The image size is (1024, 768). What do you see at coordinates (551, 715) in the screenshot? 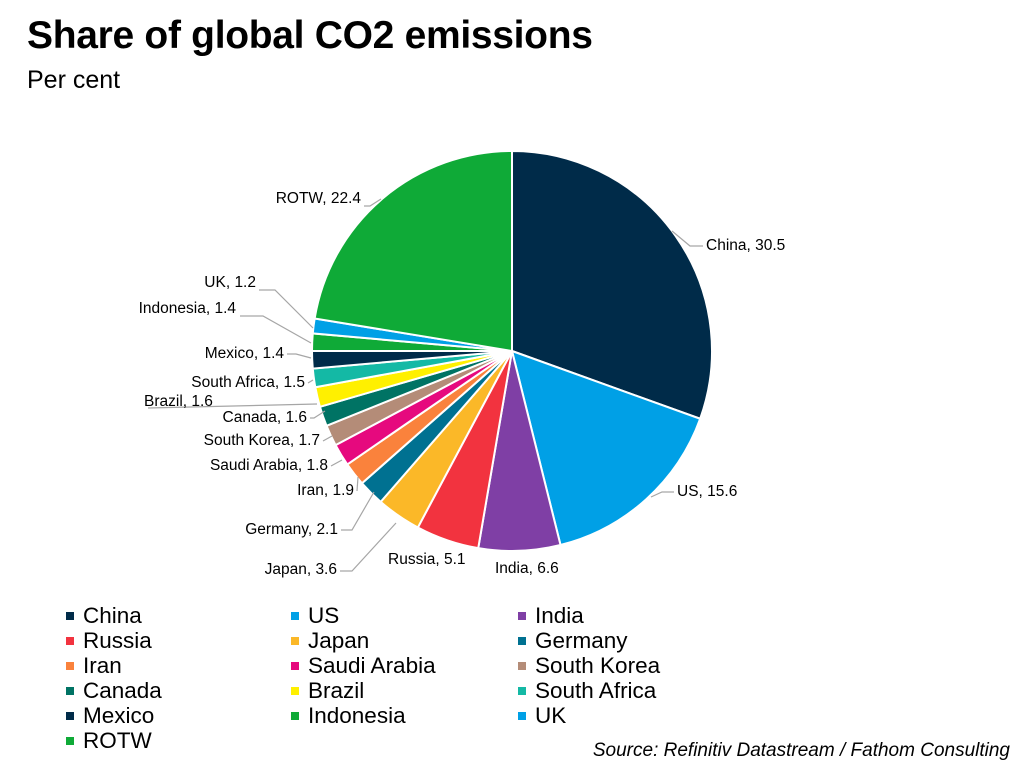
I see `legend-label: UK` at bounding box center [551, 715].